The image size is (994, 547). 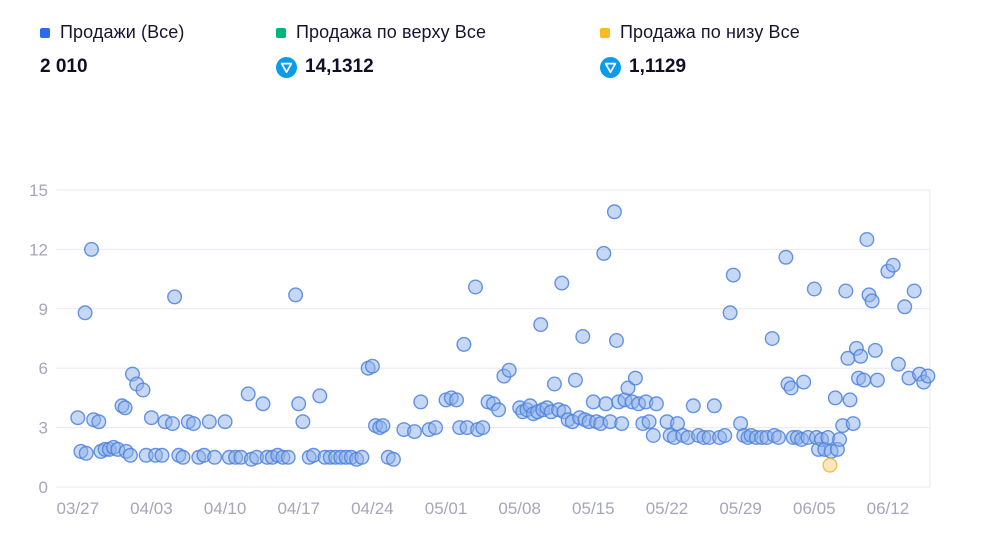 I want to click on x-tick-label: 05/08, so click(x=519, y=508).